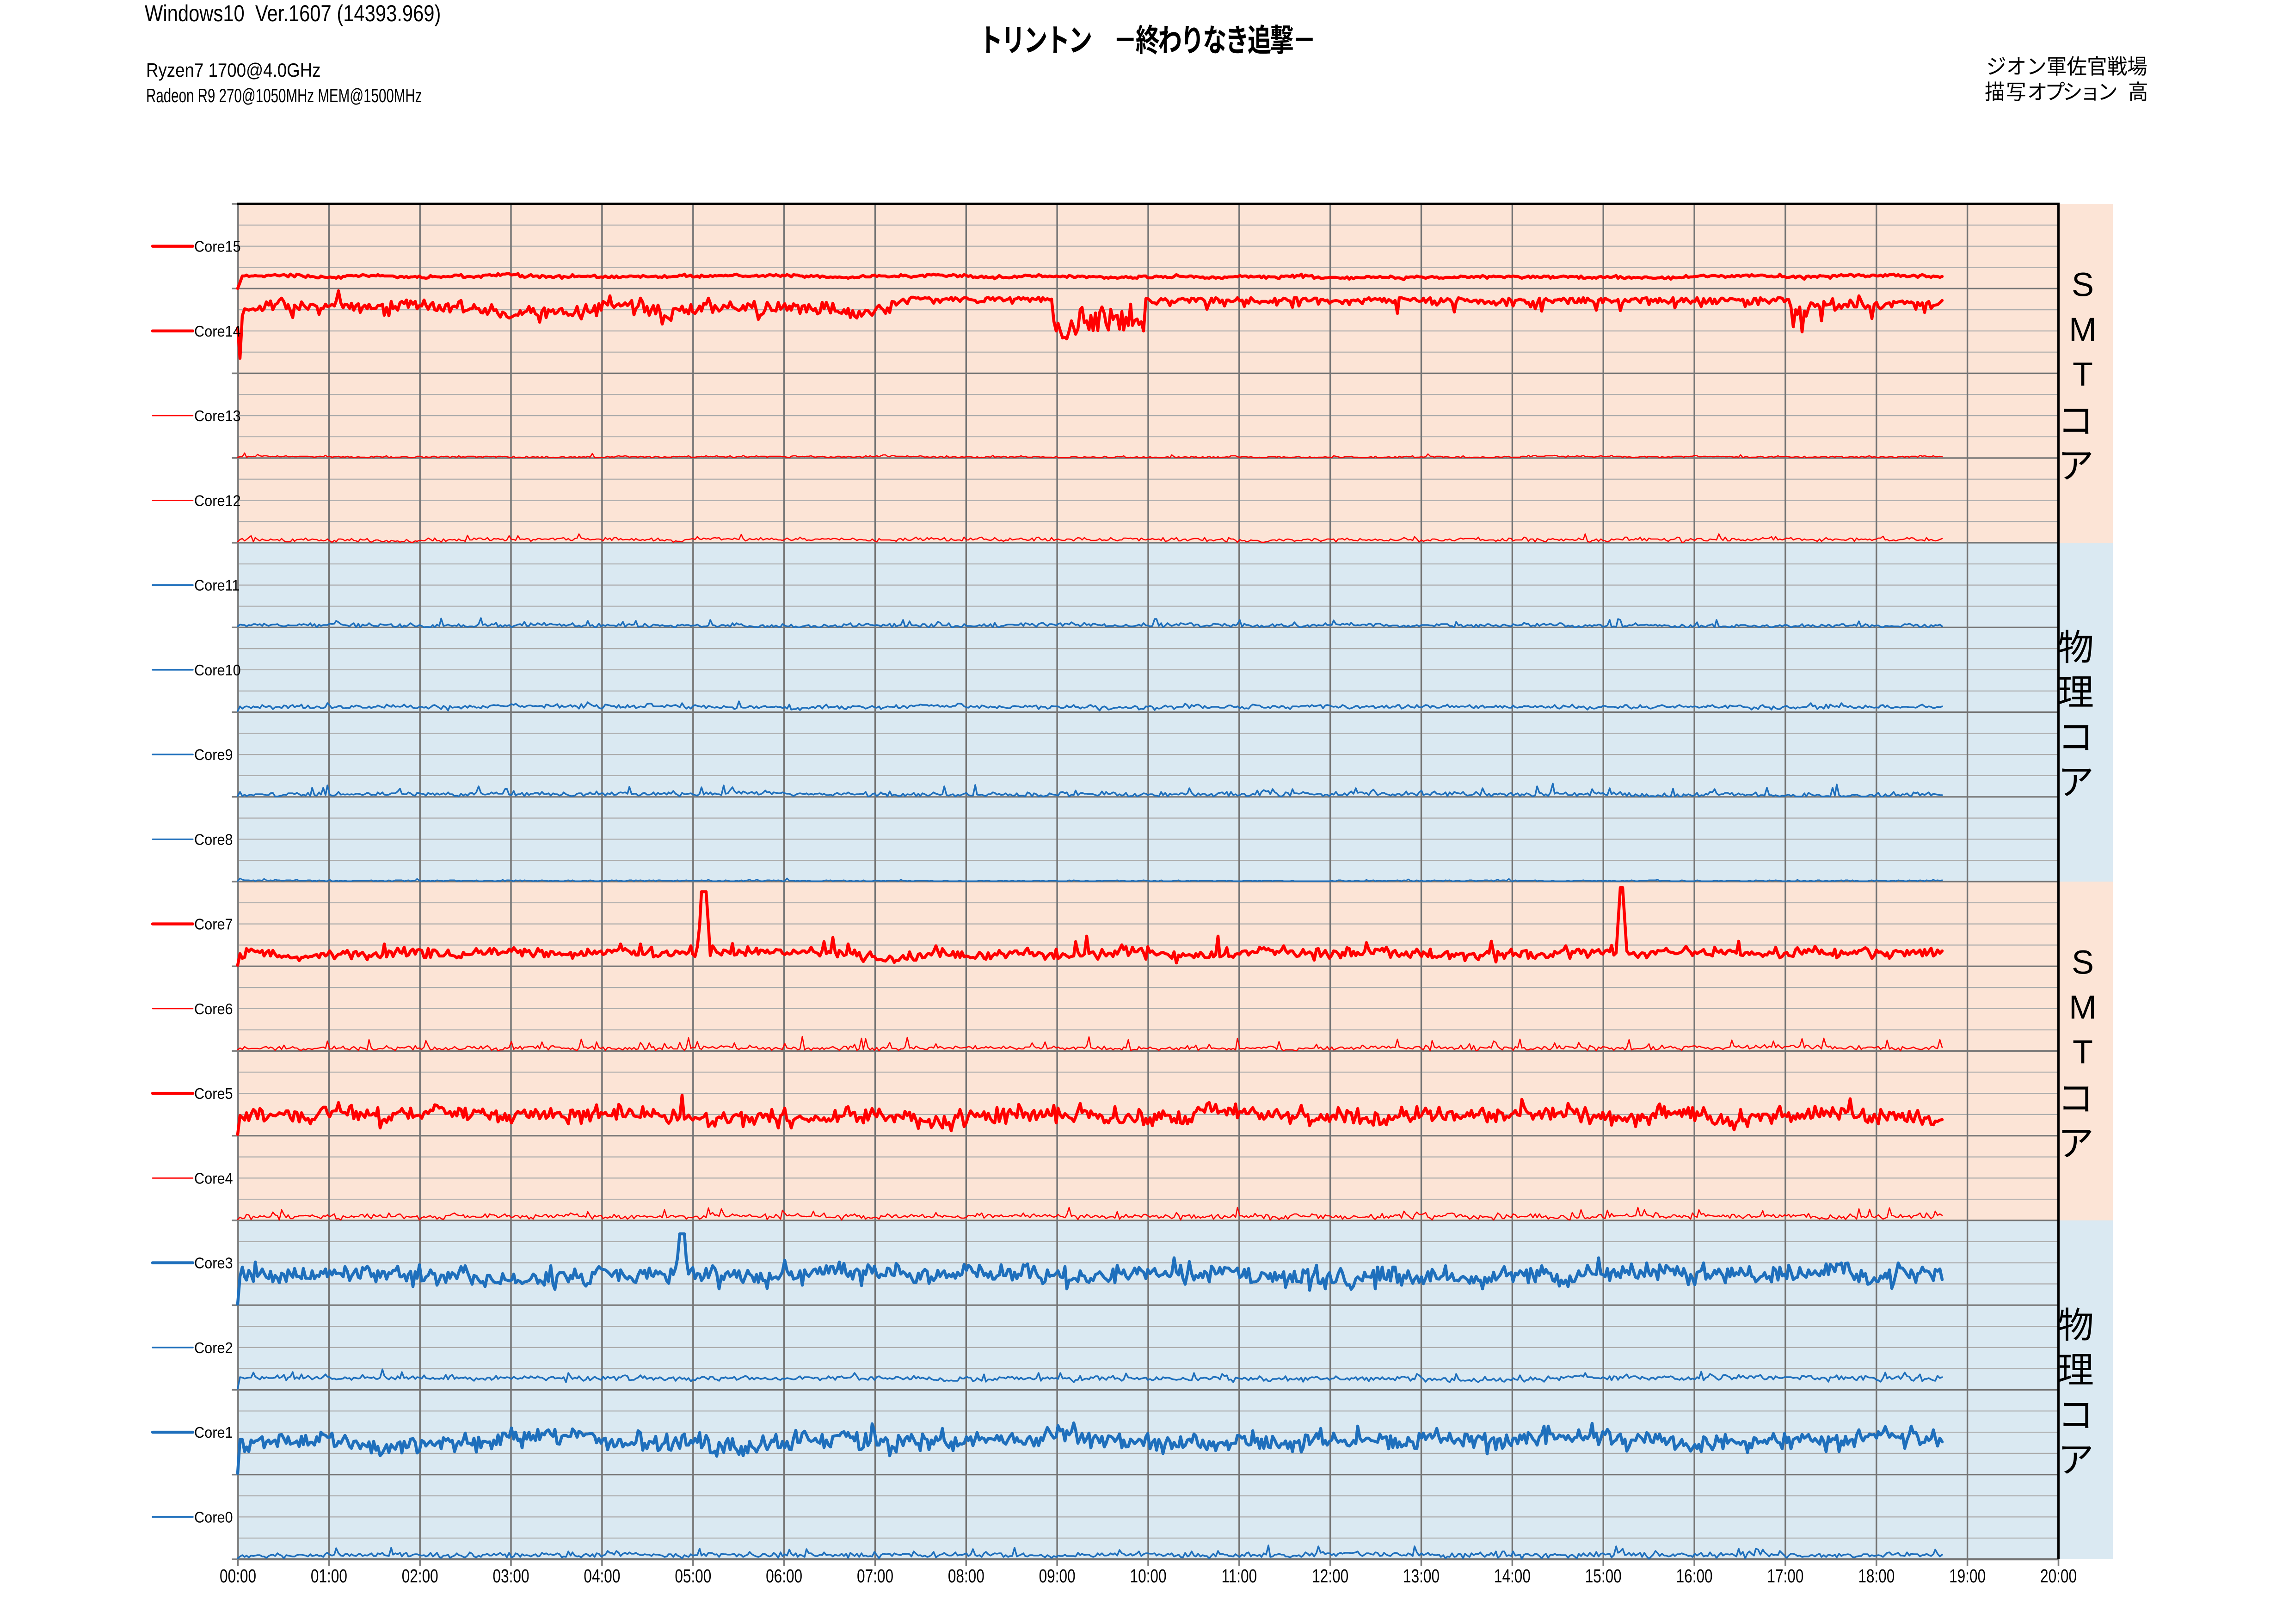 This screenshot has height=1624, width=2295. I want to click on svg-text: 09:00, so click(1057, 1576).